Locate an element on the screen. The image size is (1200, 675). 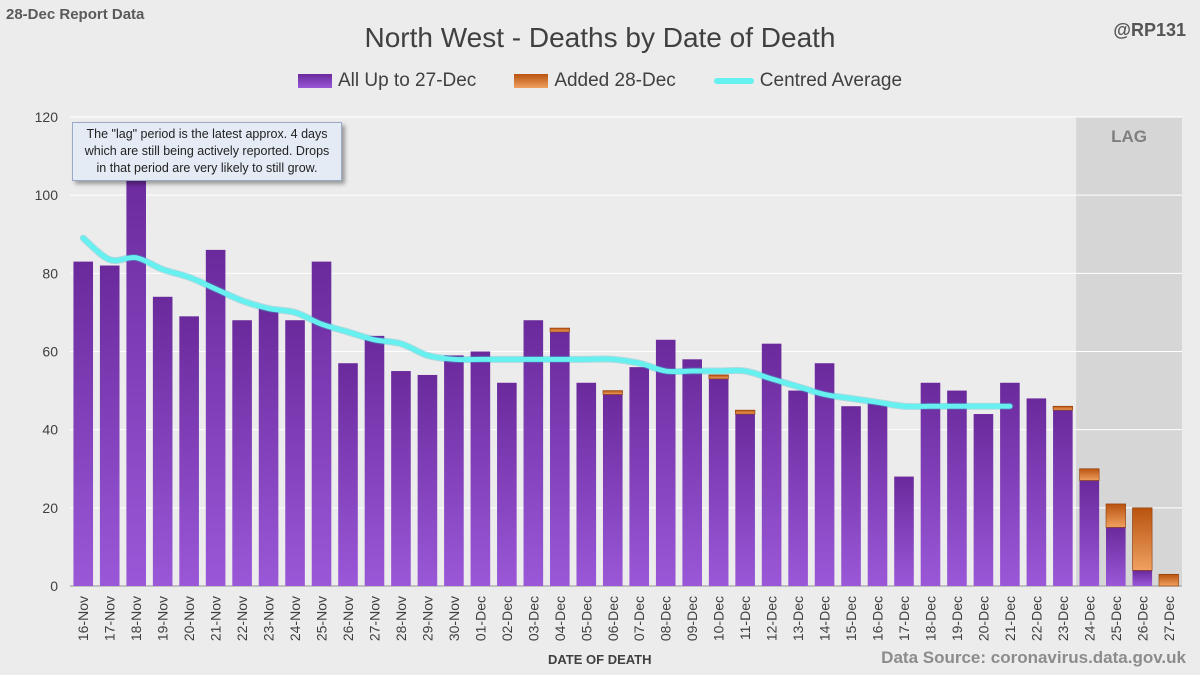
y-tick-label: 120 is located at coordinates (47, 117).